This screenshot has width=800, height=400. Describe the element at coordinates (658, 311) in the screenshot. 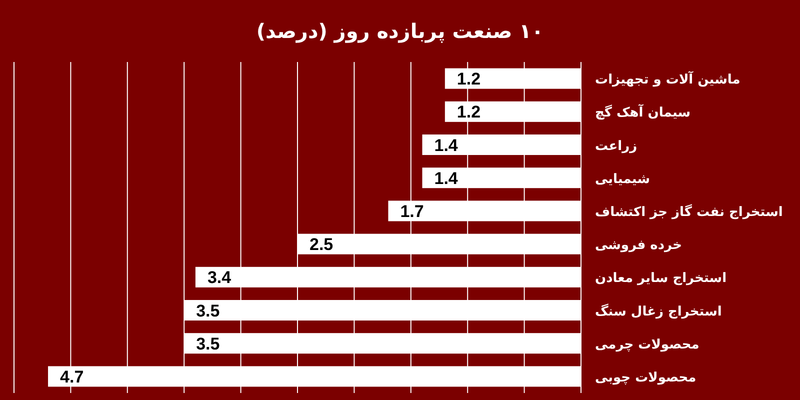

I see `y-tick-label: استخراج زغال سنگ` at that location.